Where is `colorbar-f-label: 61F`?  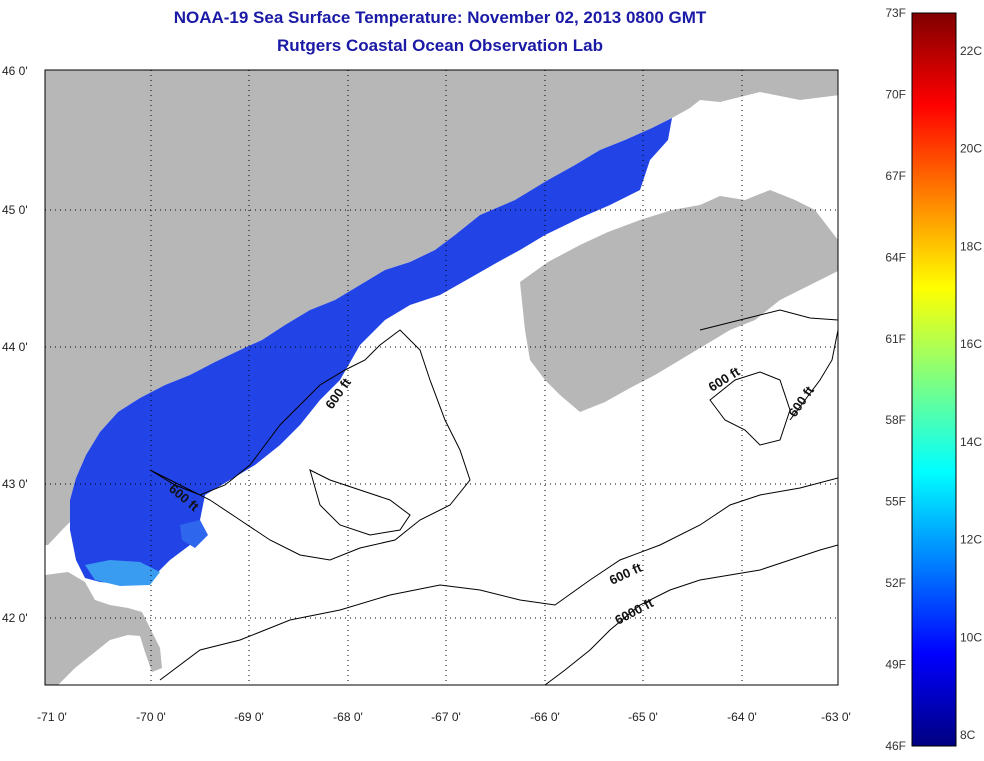
colorbar-f-label: 61F is located at coordinates (895, 339).